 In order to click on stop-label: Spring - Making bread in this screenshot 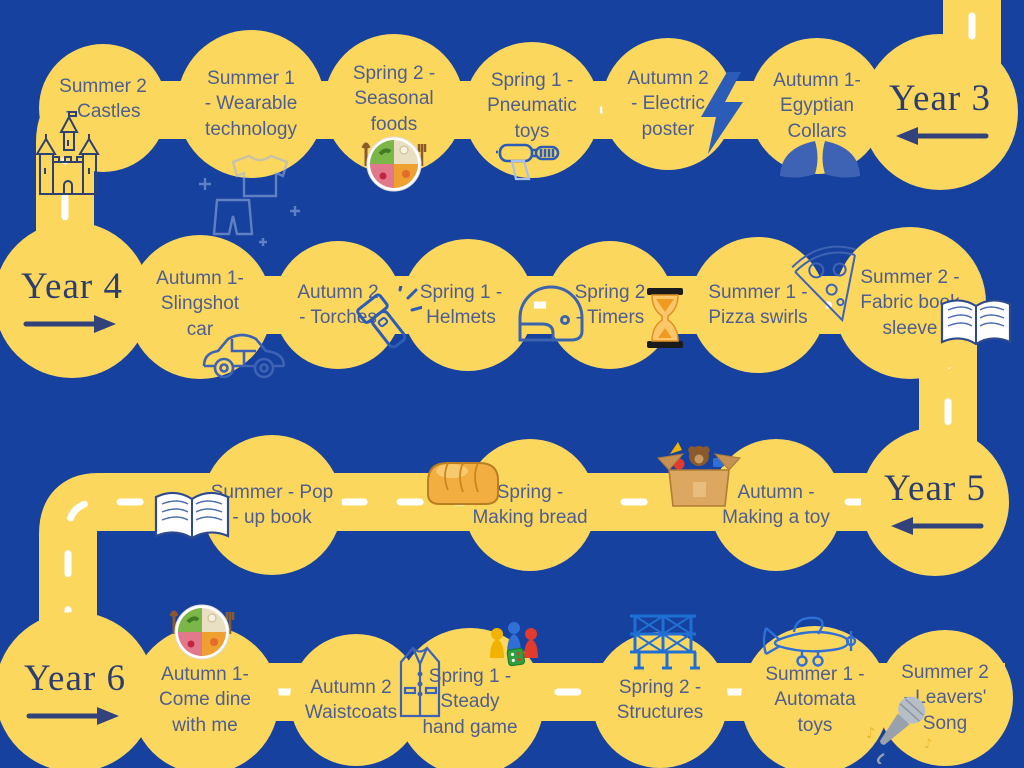, I will do `click(530, 504)`.